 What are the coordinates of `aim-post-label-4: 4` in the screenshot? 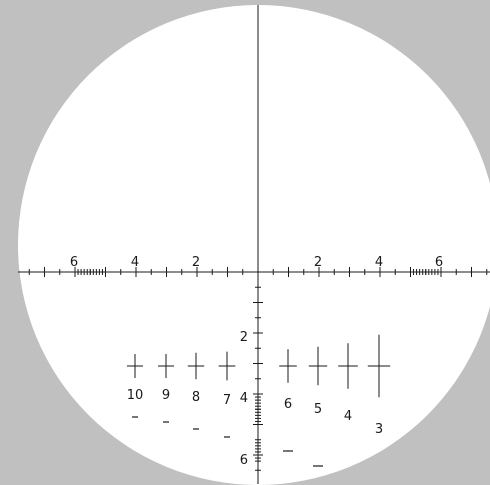 It's located at (348, 416).